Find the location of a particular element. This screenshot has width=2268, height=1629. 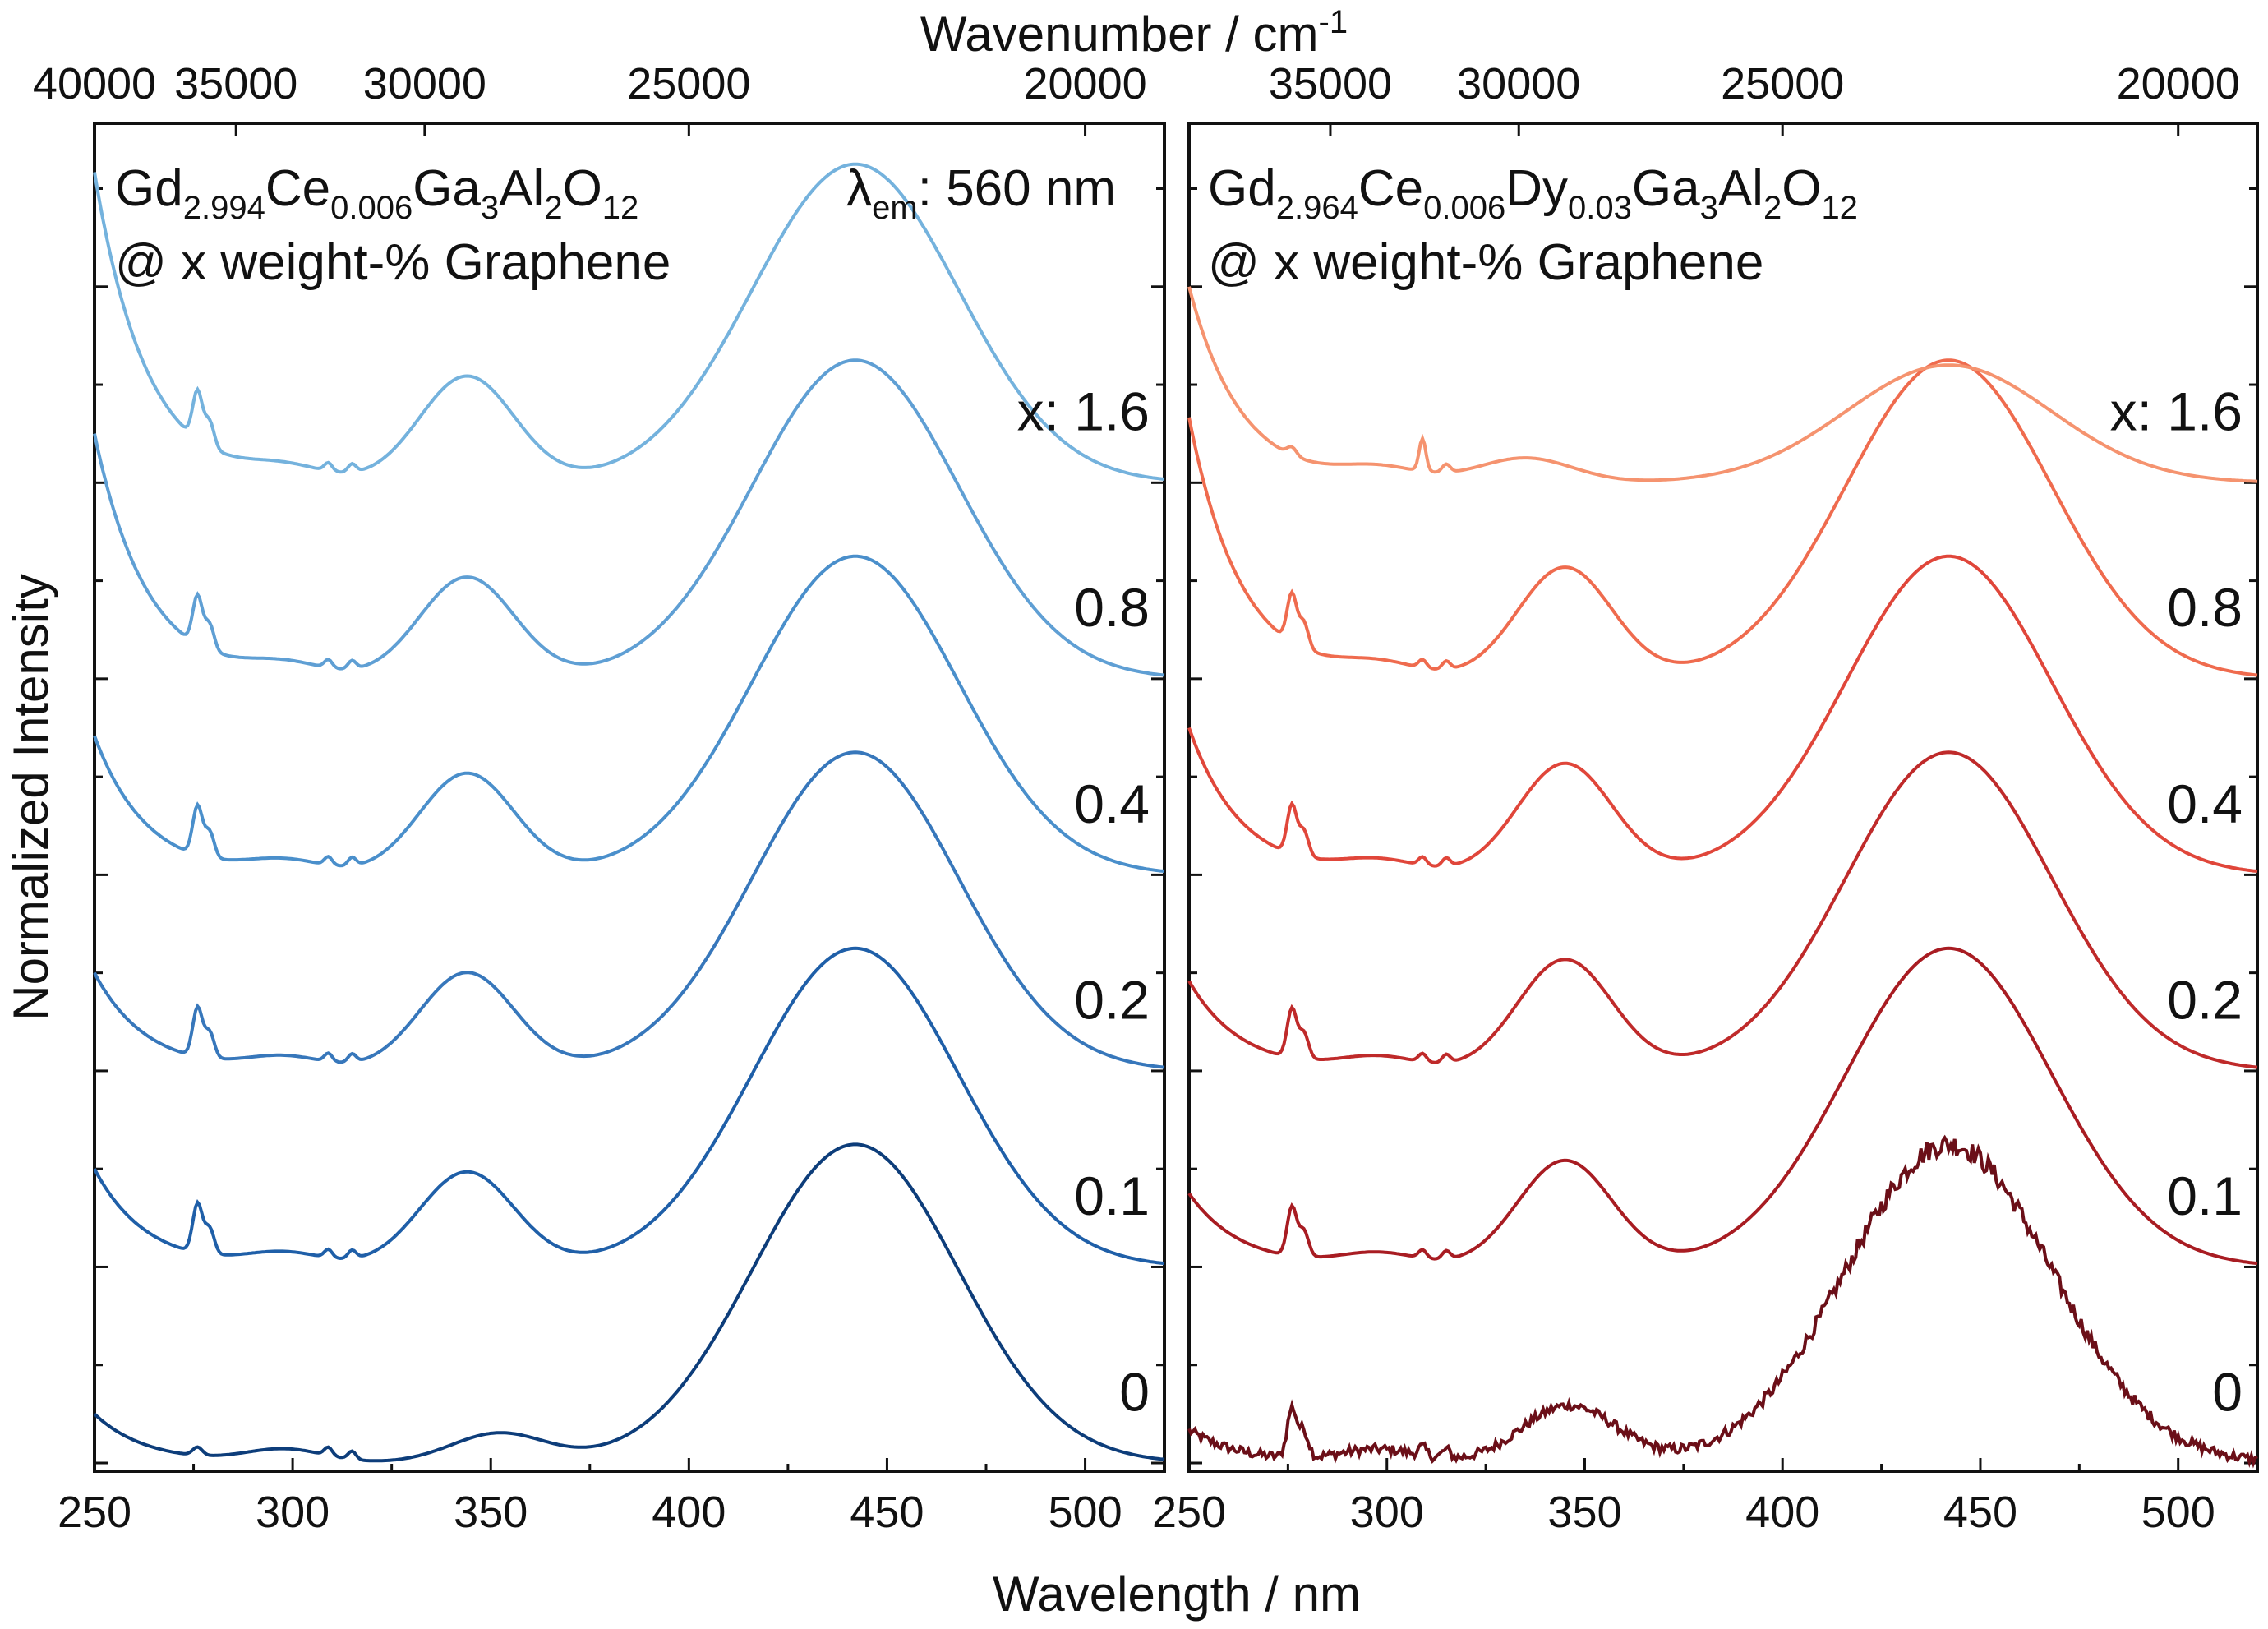

x-axis-title: Wavelength / nm is located at coordinates (1177, 1594).